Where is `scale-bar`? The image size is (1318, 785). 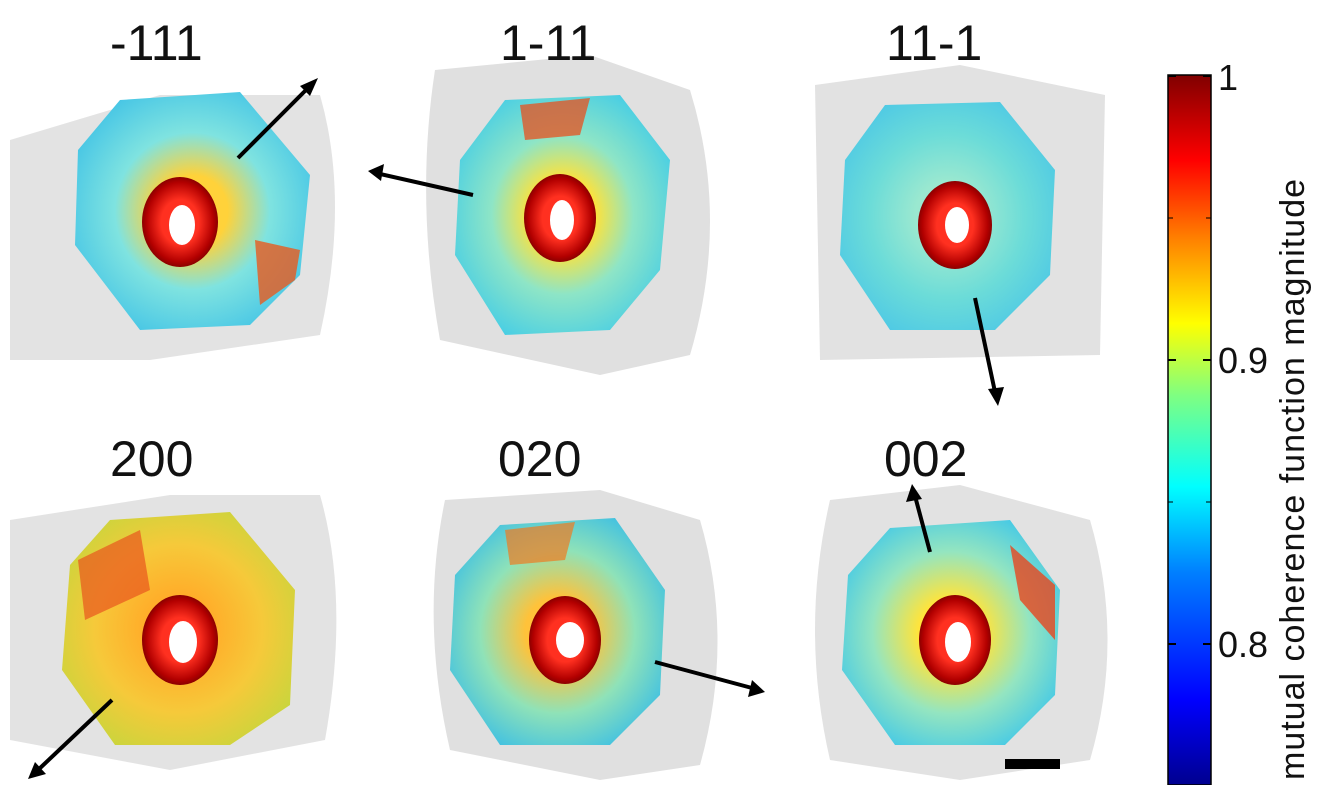
scale-bar is located at coordinates (1032, 764).